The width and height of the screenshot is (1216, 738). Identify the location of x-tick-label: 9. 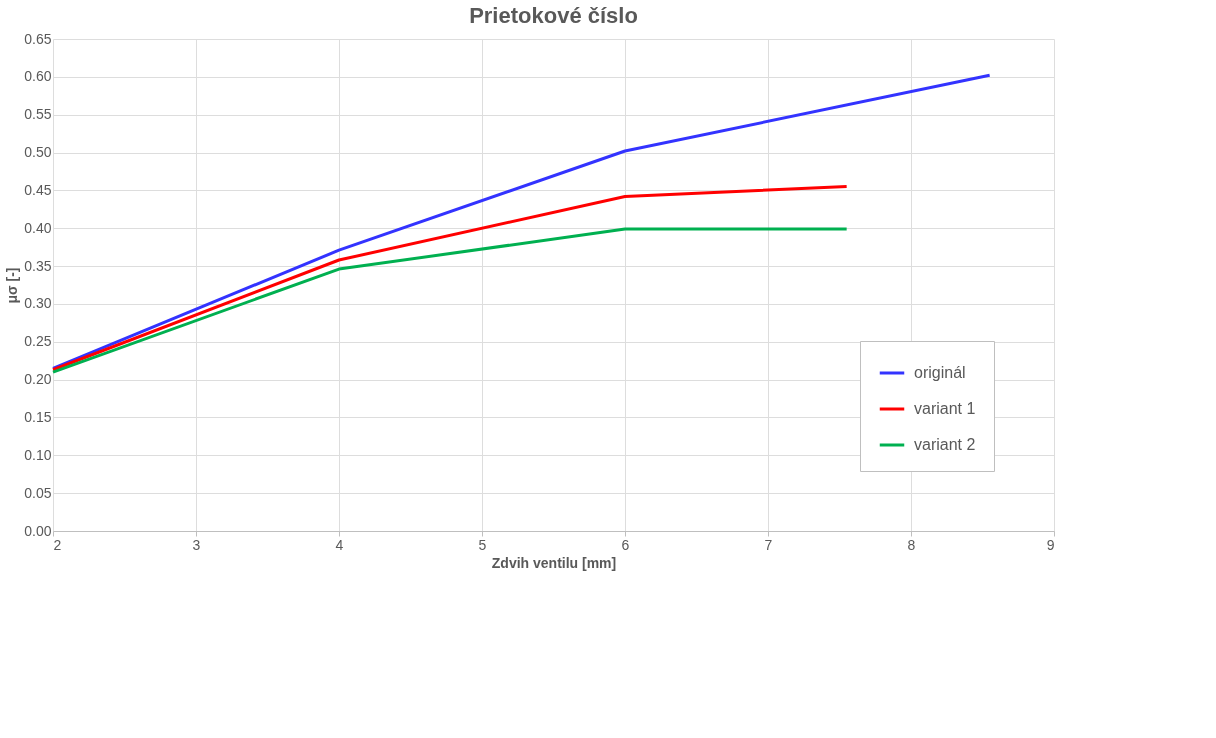
(1050, 544).